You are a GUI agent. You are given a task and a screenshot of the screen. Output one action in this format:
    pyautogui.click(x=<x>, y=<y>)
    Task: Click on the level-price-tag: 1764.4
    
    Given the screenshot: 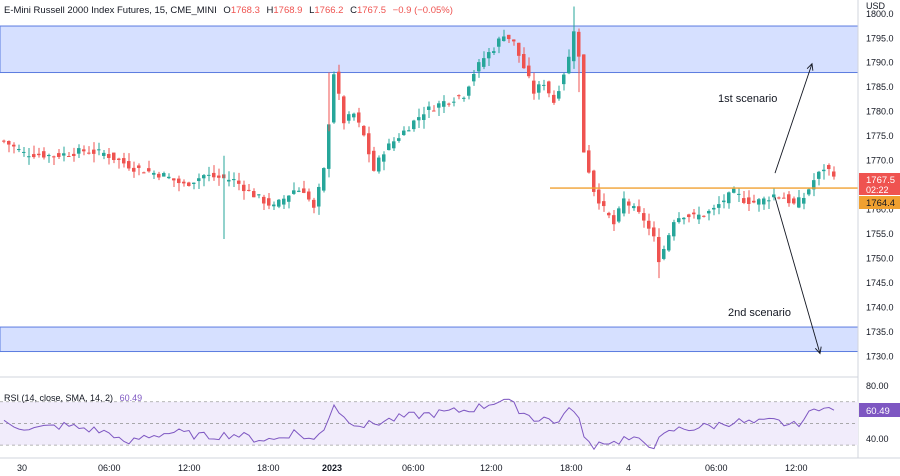 What is the action you would take?
    pyautogui.click(x=879, y=202)
    